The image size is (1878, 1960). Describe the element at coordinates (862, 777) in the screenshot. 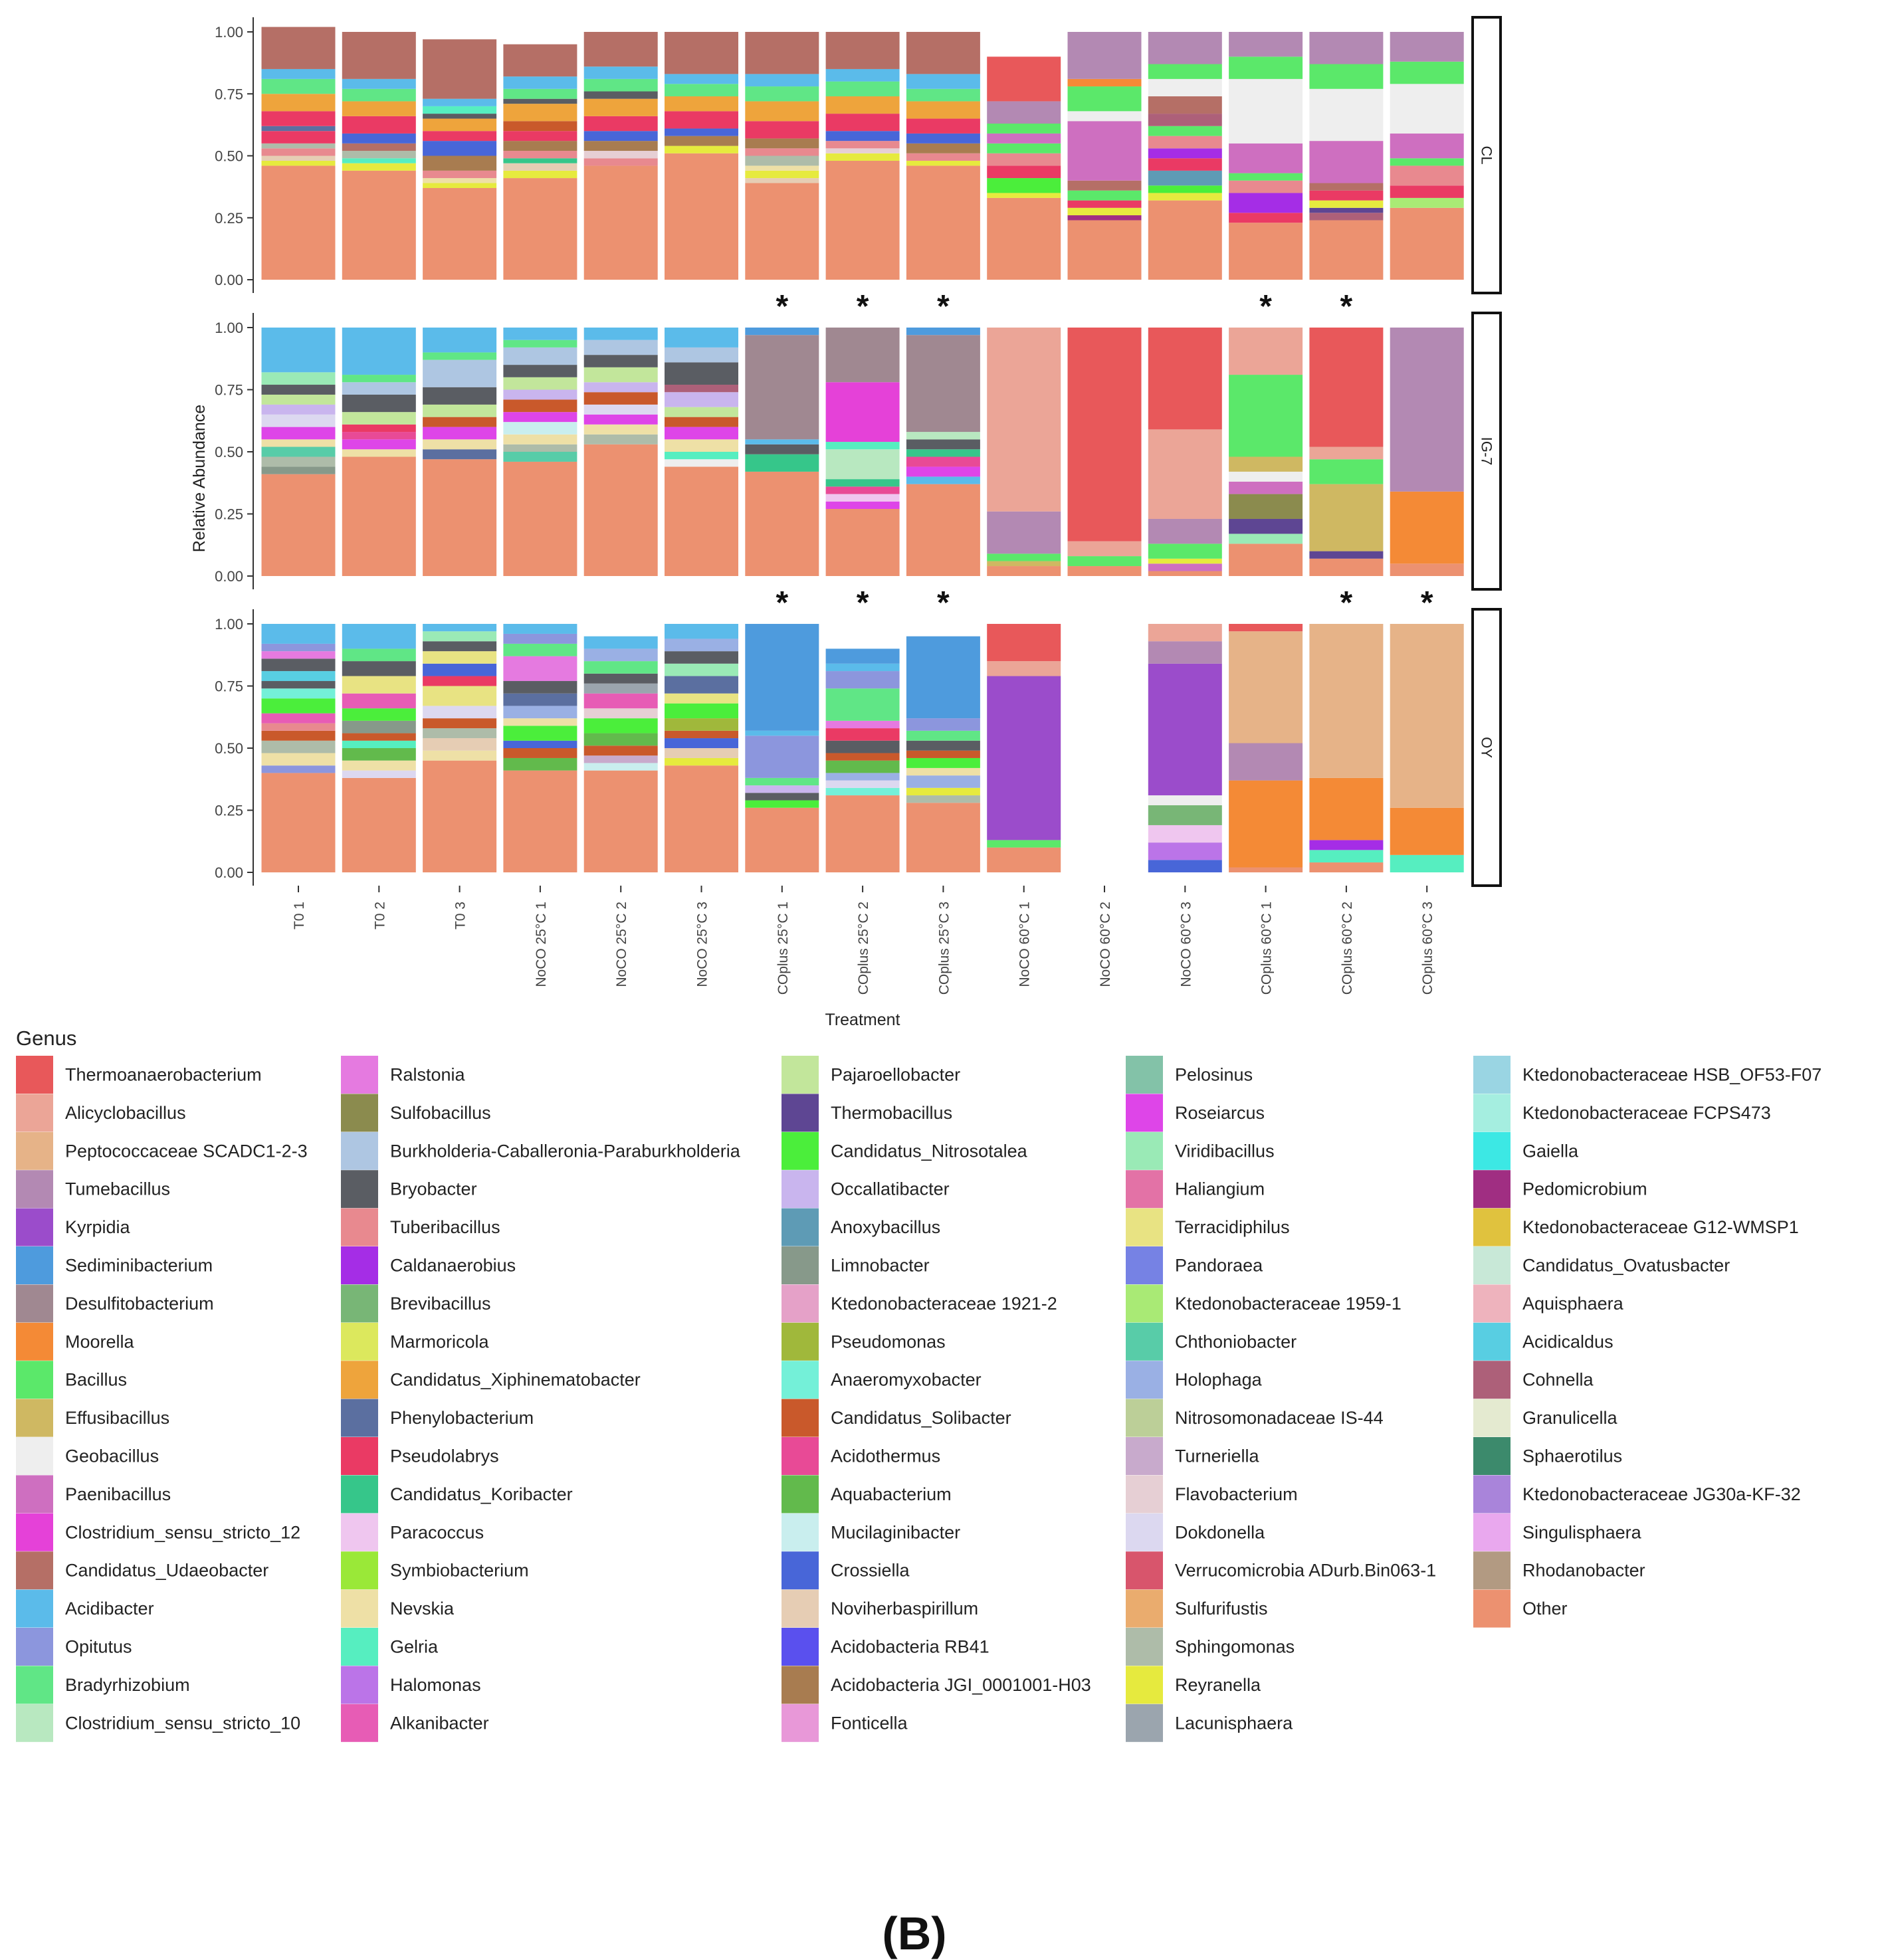

I see `segment-holophaga` at that location.